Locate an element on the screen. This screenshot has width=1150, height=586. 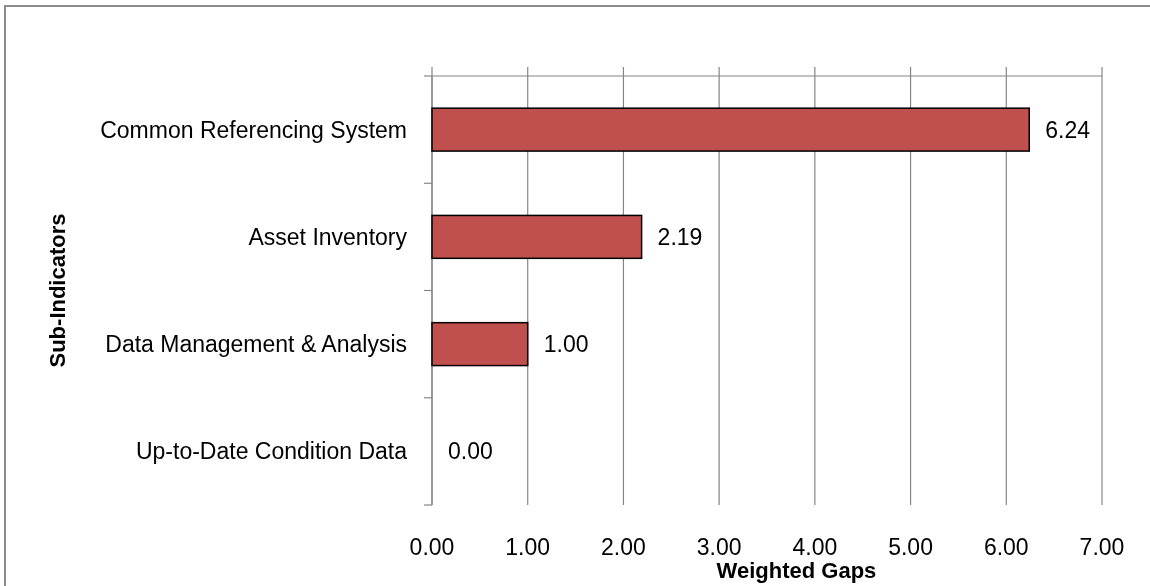
x-tick-label: 5.00 is located at coordinates (910, 547).